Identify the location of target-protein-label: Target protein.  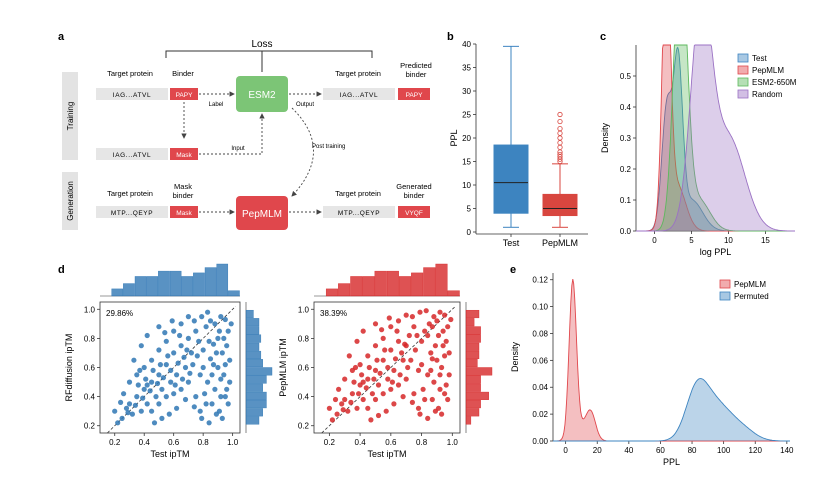
(130, 73).